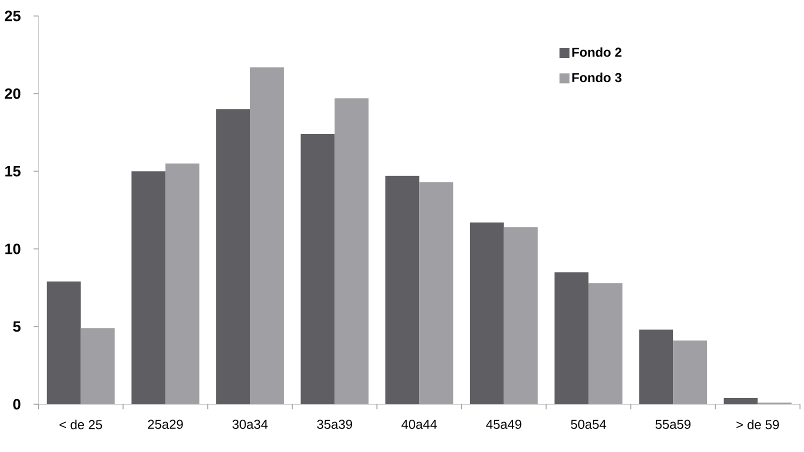 The image size is (804, 452). I want to click on x-tick-label: 50a54, so click(588, 424).